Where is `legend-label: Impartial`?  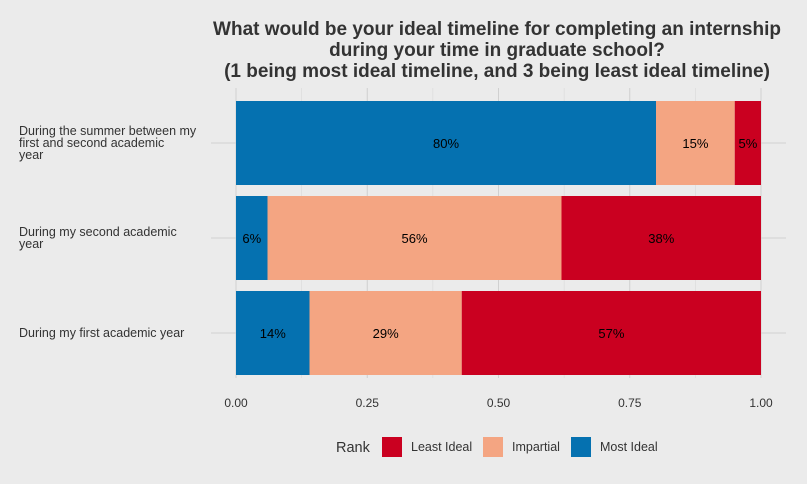 legend-label: Impartial is located at coordinates (536, 447).